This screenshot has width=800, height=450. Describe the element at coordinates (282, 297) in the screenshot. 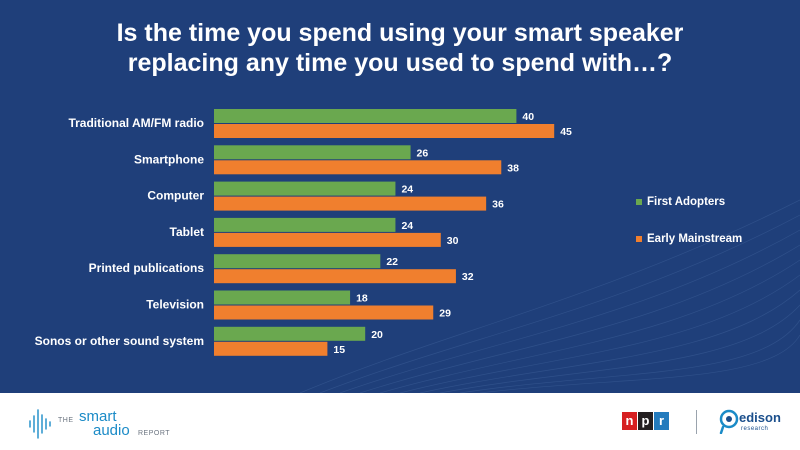

I see `bar-first-adopters-television` at that location.